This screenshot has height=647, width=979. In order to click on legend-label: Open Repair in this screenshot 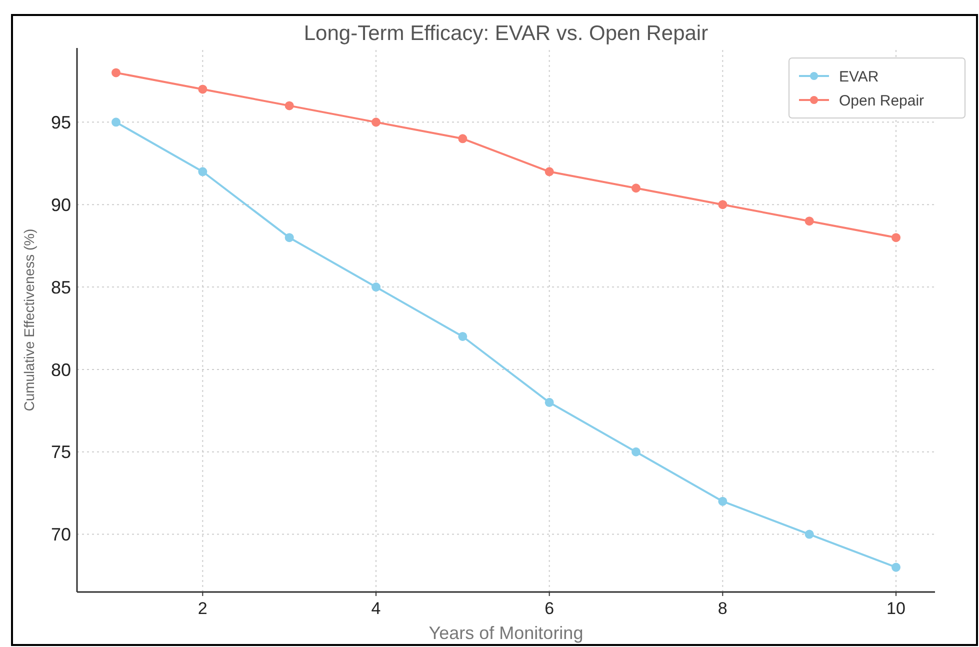, I will do `click(881, 101)`.